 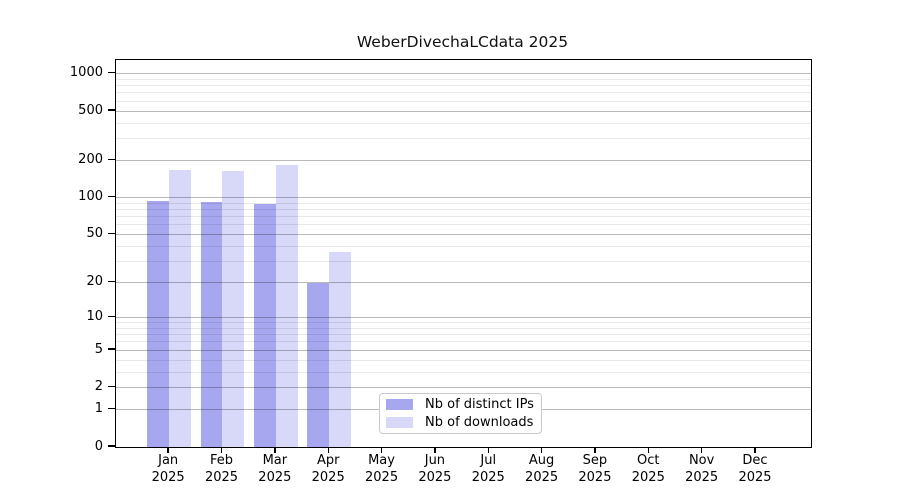 What do you see at coordinates (595, 469) in the screenshot?
I see `x-tick-label: Sep 2025` at bounding box center [595, 469].